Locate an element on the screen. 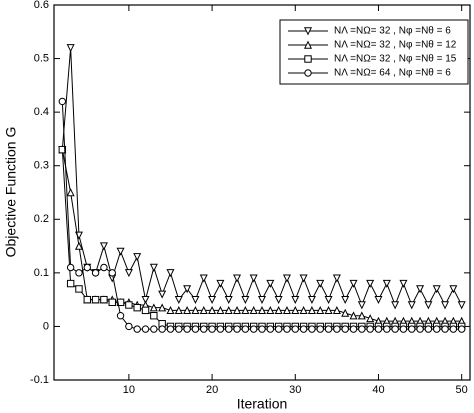 The image size is (474, 413). x-axis-label: Iteration is located at coordinates (262, 404).